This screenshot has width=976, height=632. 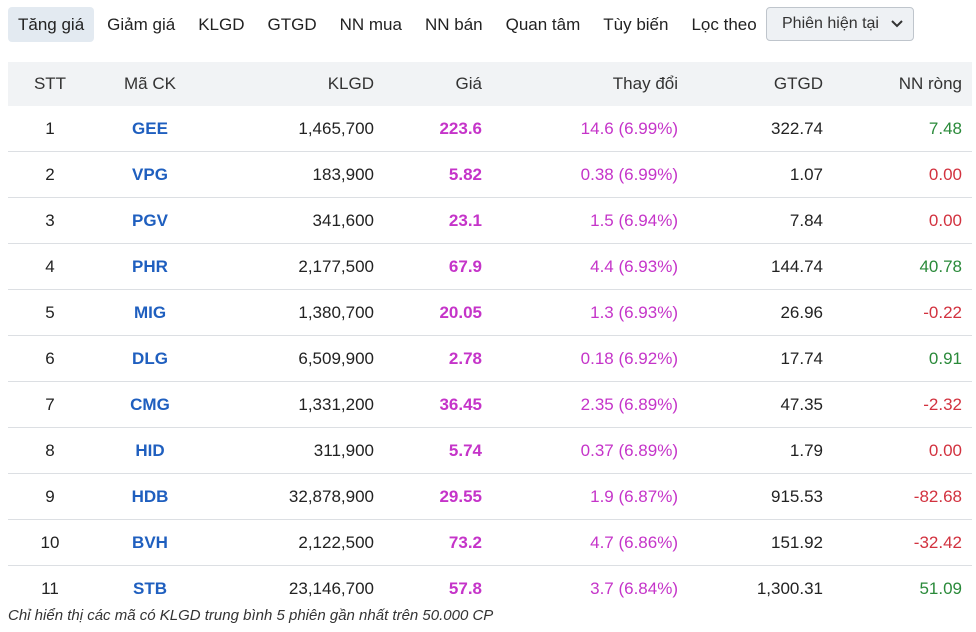 I want to click on tab: Quan tâm, so click(x=543, y=24).